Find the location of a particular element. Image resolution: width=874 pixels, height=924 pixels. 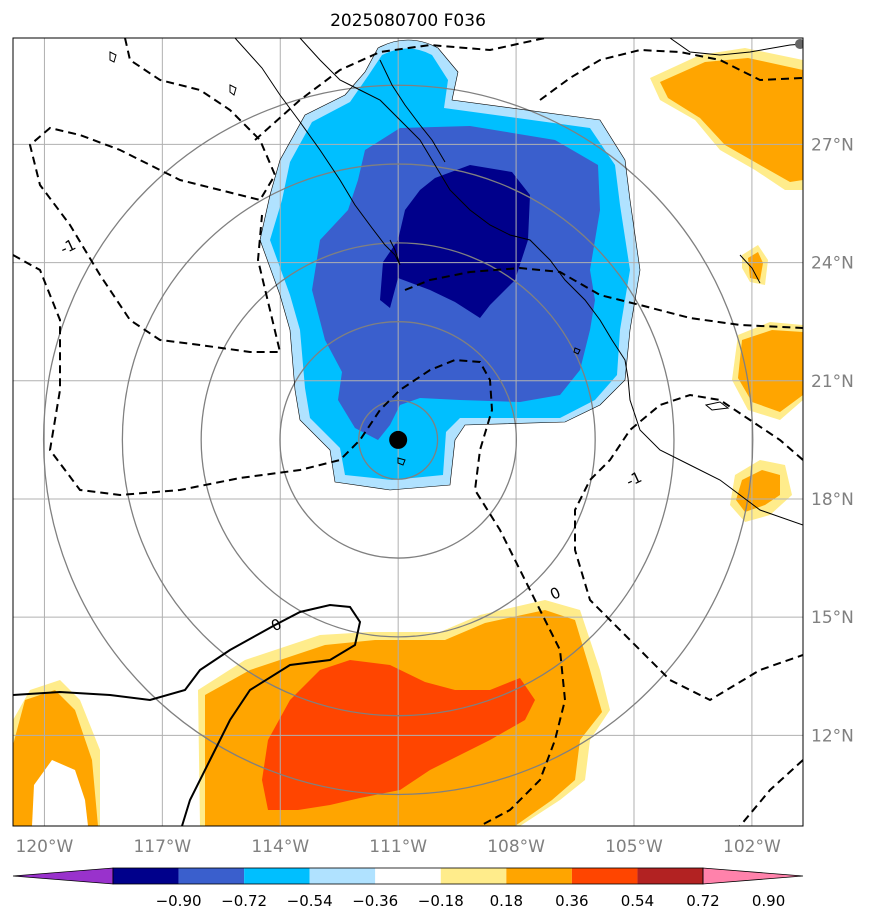

coastline-east is located at coordinates (750, 269).